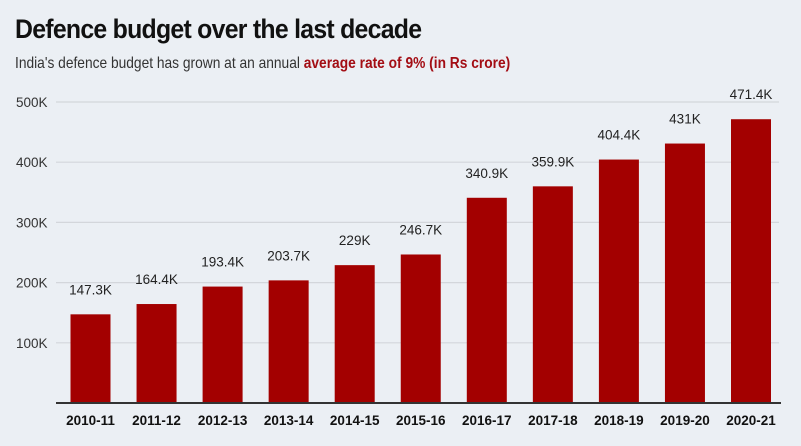 The height and width of the screenshot is (446, 801). I want to click on y-tick-label: 400K, so click(32, 162).